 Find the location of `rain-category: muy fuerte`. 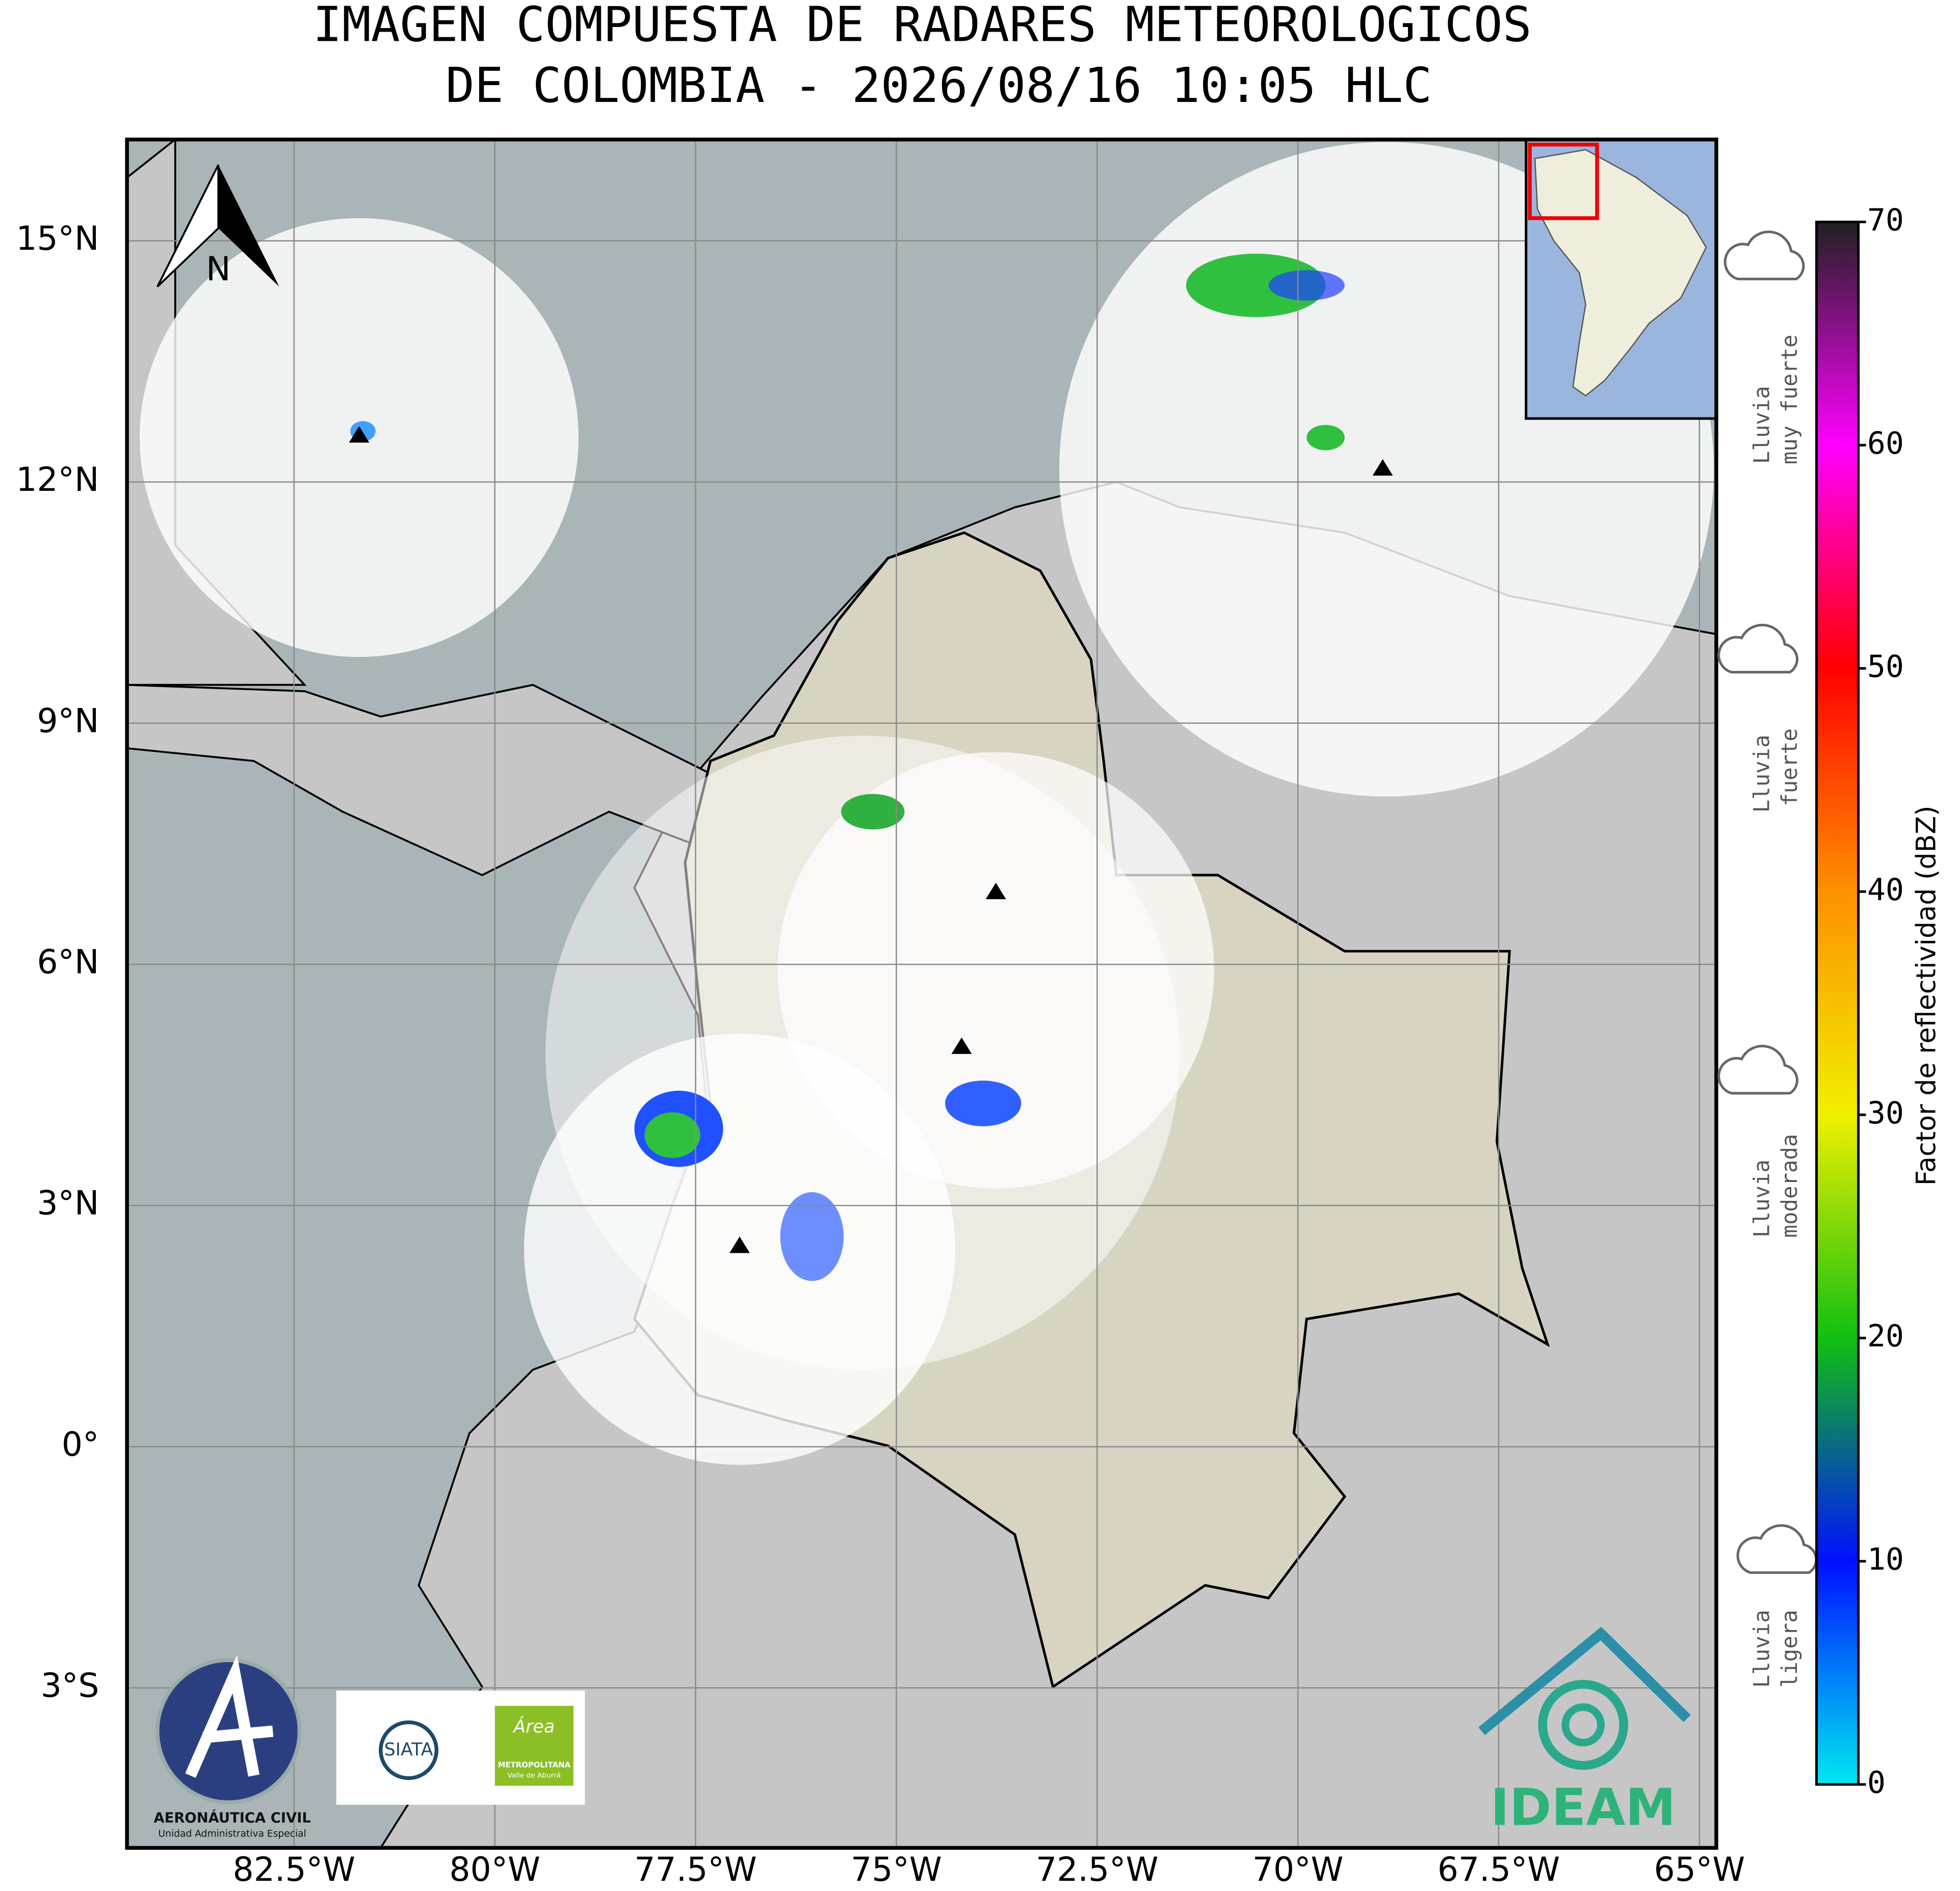

rain-category: muy fuerte is located at coordinates (1789, 399).